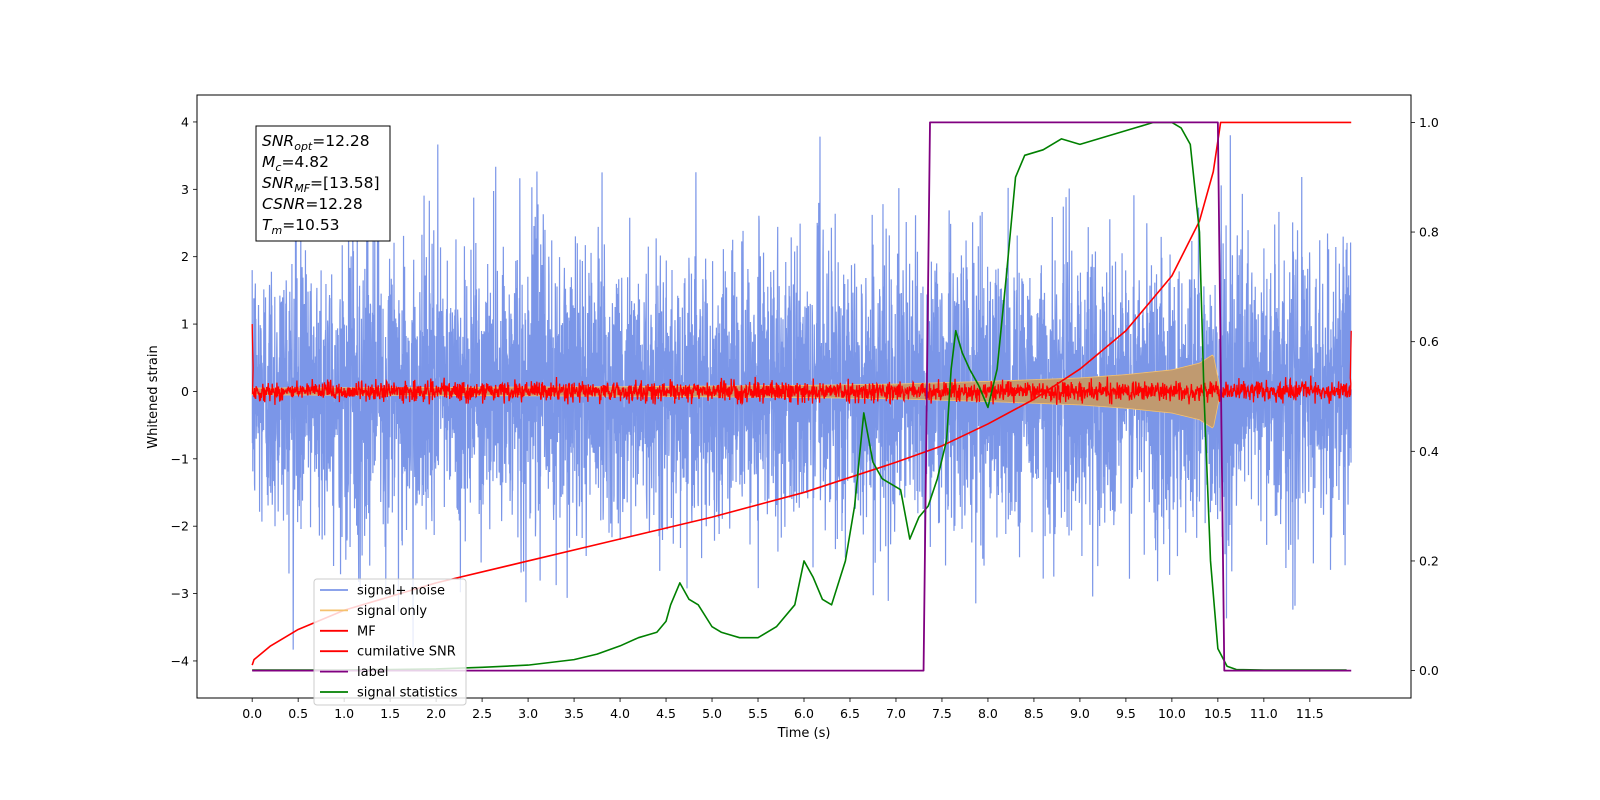 The width and height of the screenshot is (1600, 800). What do you see at coordinates (850, 713) in the screenshot?
I see `x-tick-label: 6.5` at bounding box center [850, 713].